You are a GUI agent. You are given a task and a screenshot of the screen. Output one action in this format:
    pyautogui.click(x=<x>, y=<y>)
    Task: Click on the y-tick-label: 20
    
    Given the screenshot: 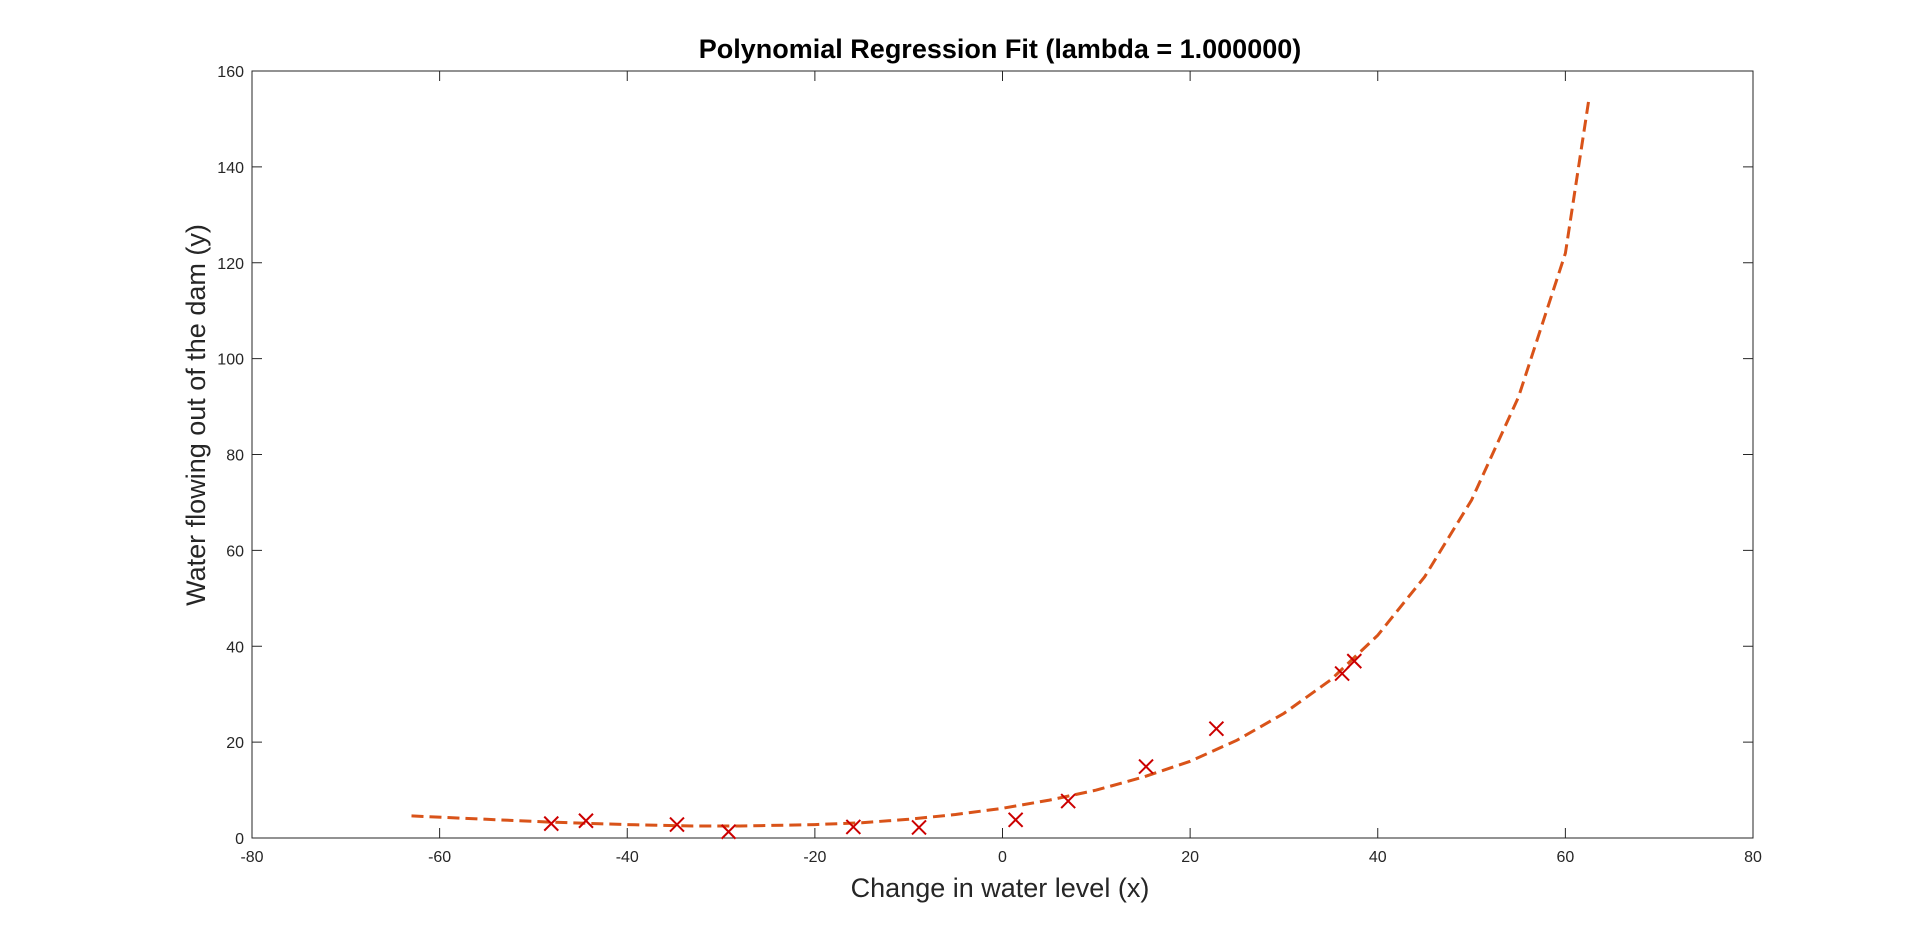 What is the action you would take?
    pyautogui.click(x=235, y=743)
    